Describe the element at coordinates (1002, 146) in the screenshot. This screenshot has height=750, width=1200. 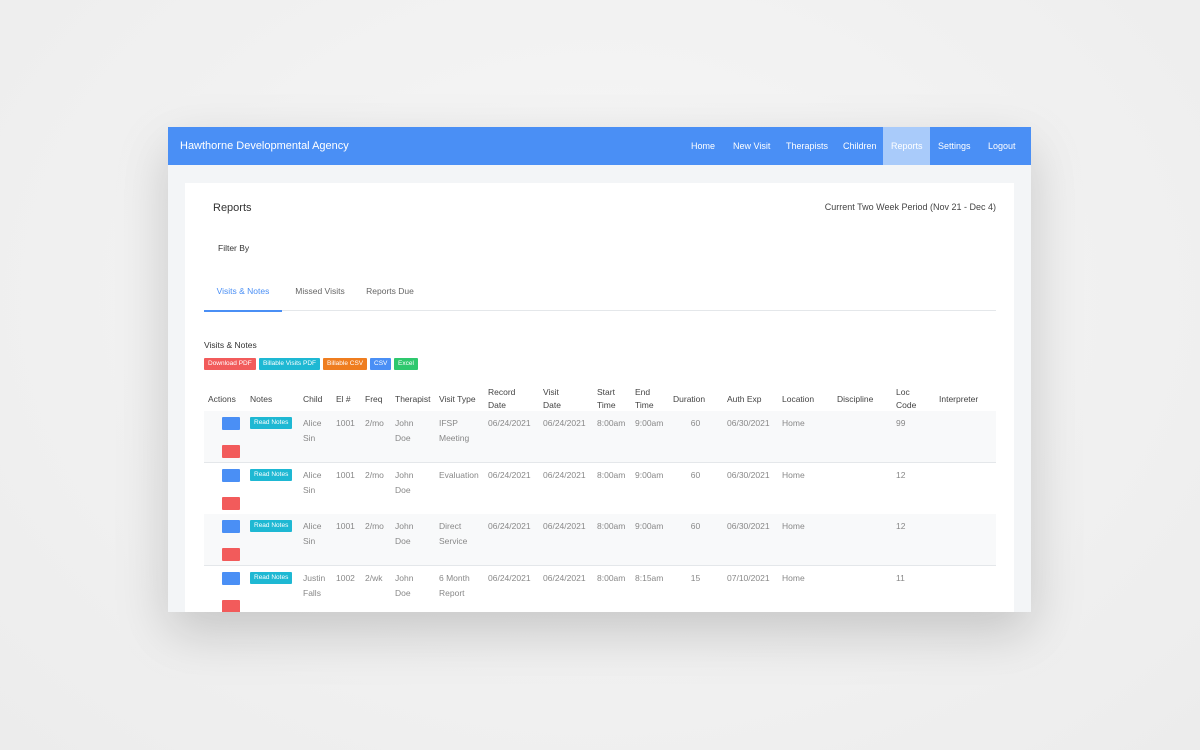
I see `nav-item: Logout` at that location.